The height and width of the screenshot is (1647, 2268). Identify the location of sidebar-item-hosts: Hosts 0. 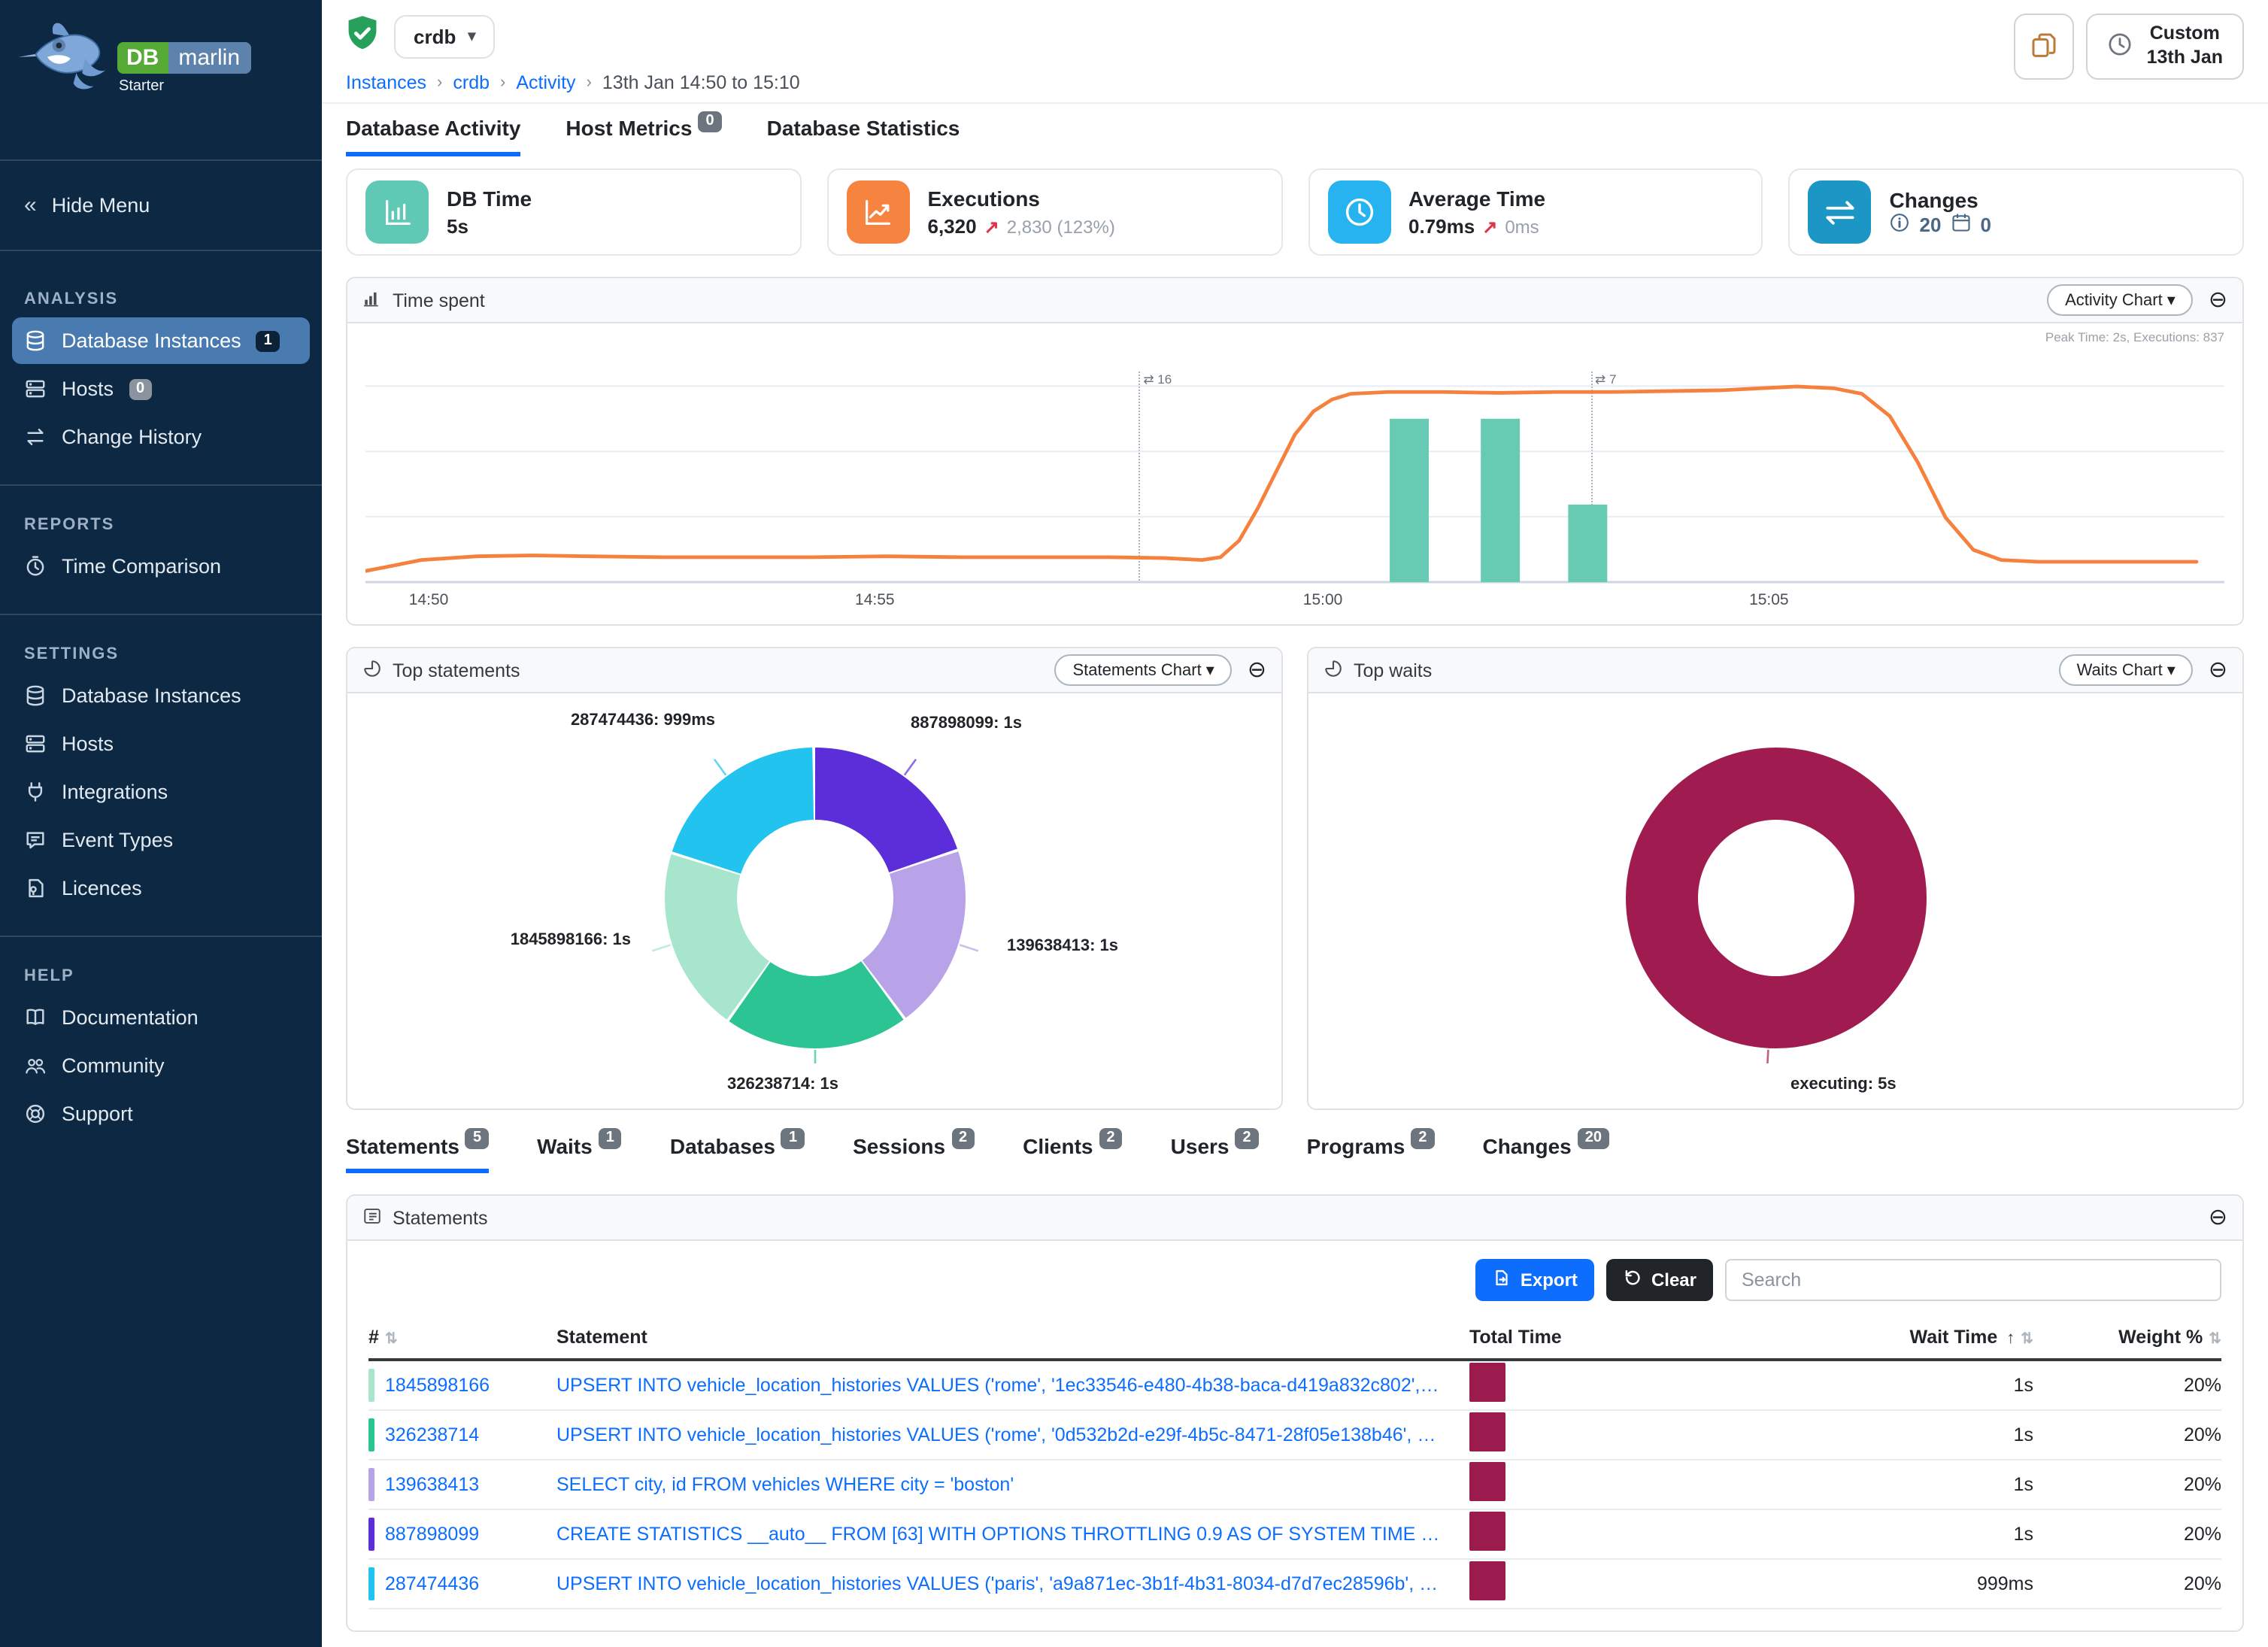
(161, 388).